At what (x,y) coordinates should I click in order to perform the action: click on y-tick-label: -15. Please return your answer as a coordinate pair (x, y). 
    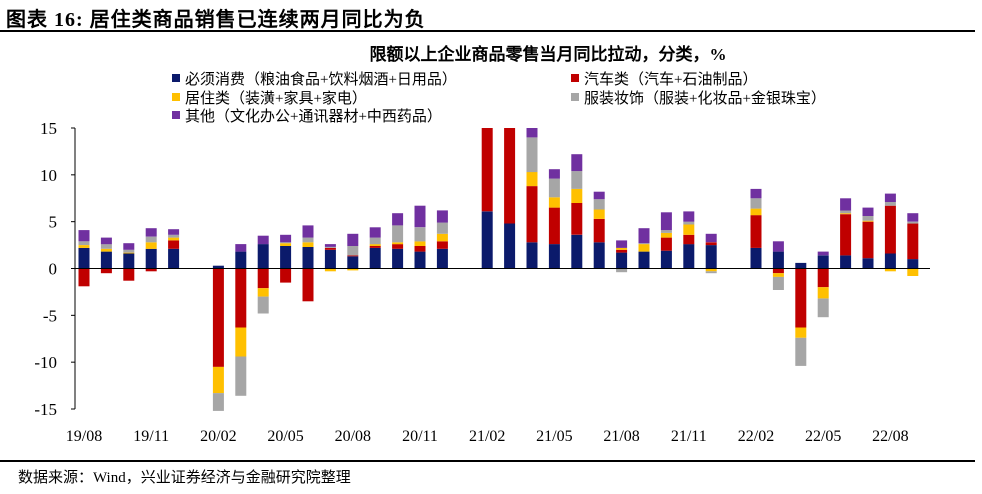
    Looking at the image, I should click on (45, 409).